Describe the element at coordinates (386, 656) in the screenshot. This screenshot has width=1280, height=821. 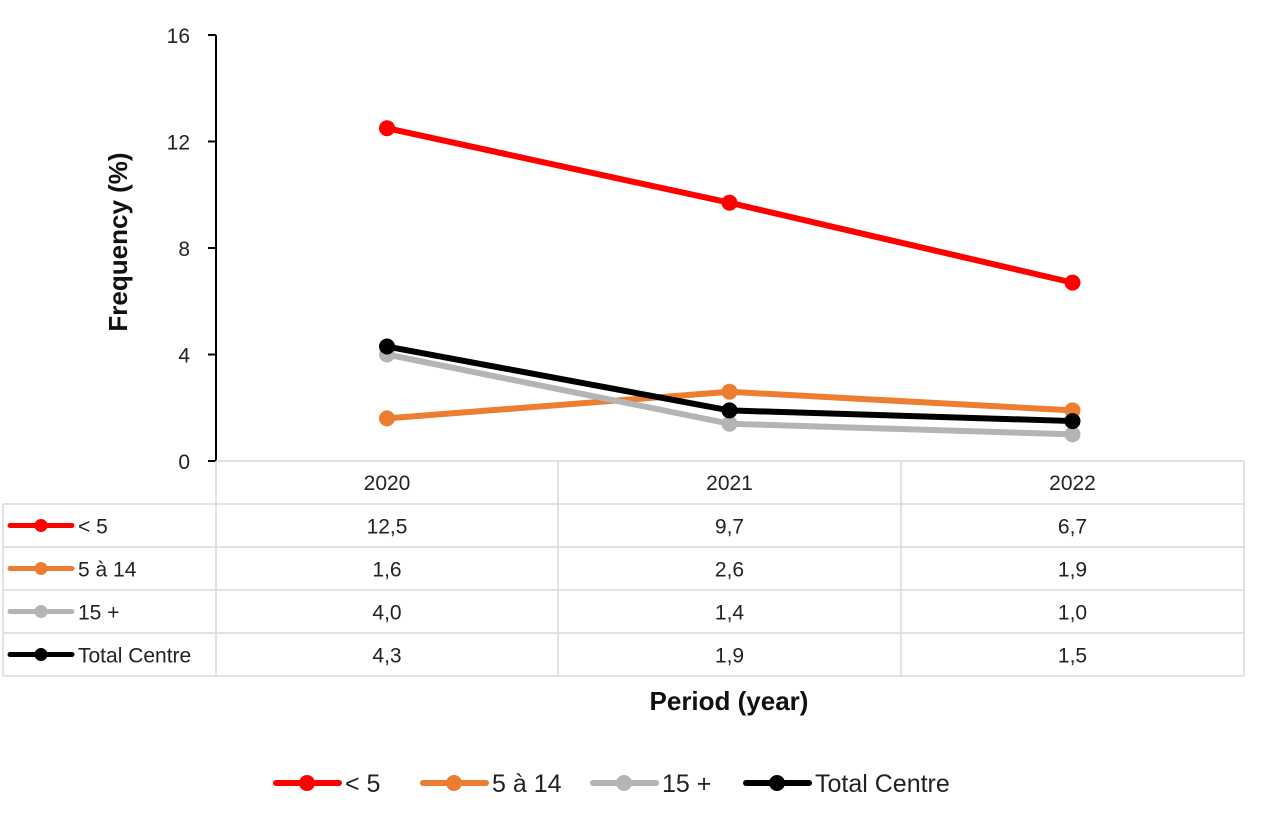
I see `table-cell-value: 4,3` at that location.